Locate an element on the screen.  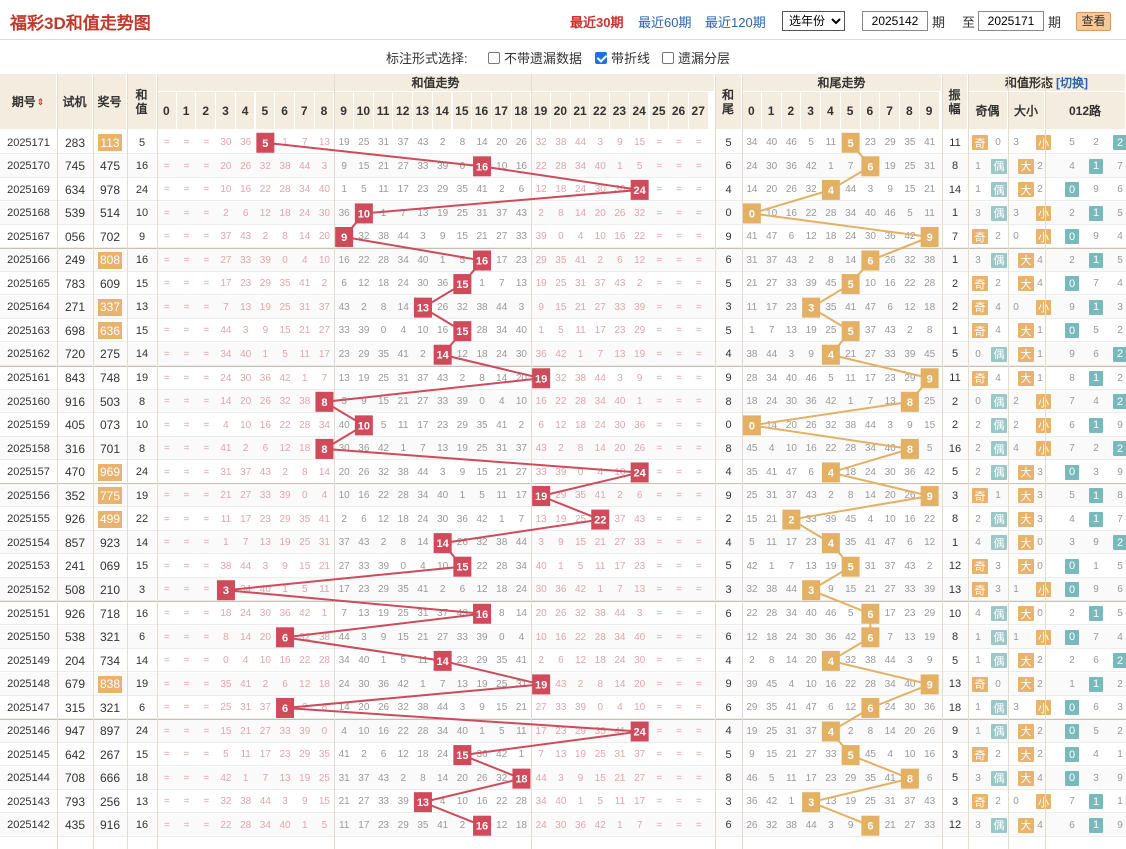
switch-link: [切换] is located at coordinates (1072, 82).